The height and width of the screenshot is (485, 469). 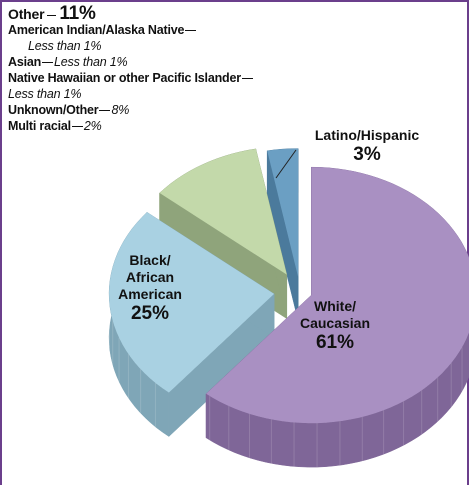 I want to click on breakdown-item: Asian Less than 1%, so click(x=140, y=62).